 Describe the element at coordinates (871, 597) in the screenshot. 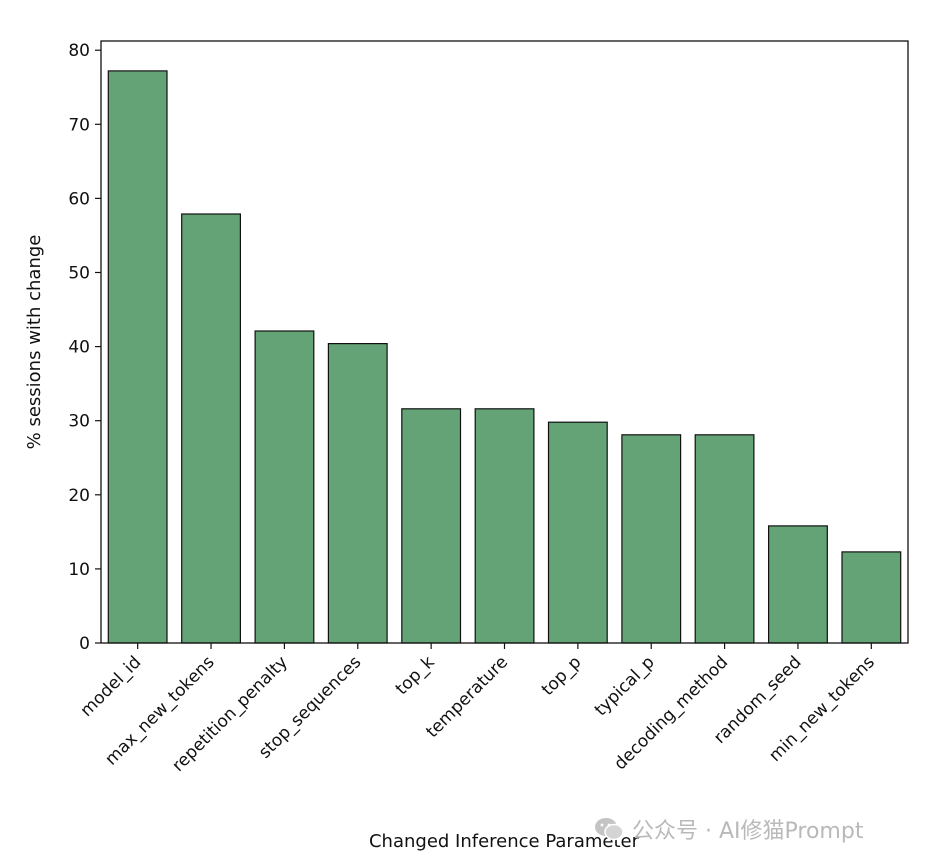

I see `bar-min_new_tokens` at that location.